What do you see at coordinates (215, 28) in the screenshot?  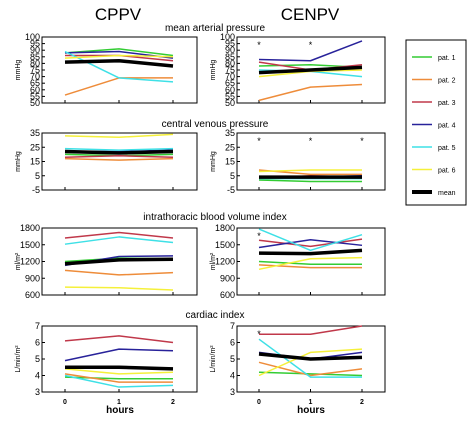 I see `panel-title-map: mean arterial pressure` at bounding box center [215, 28].